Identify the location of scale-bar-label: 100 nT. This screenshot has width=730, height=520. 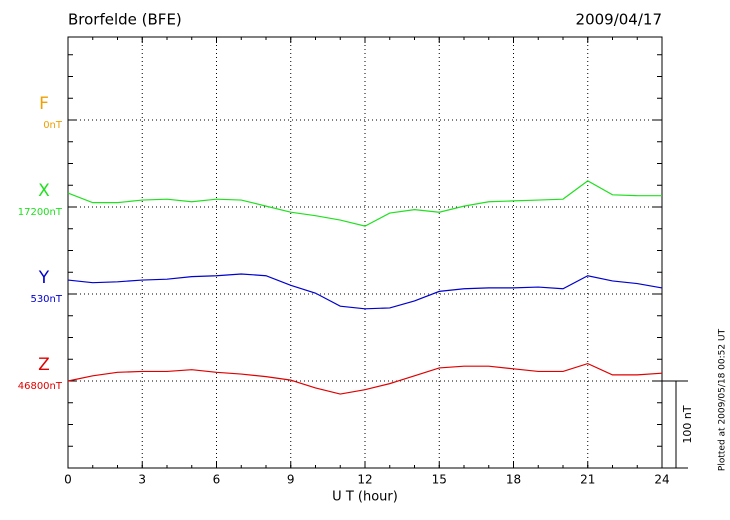
(687, 424).